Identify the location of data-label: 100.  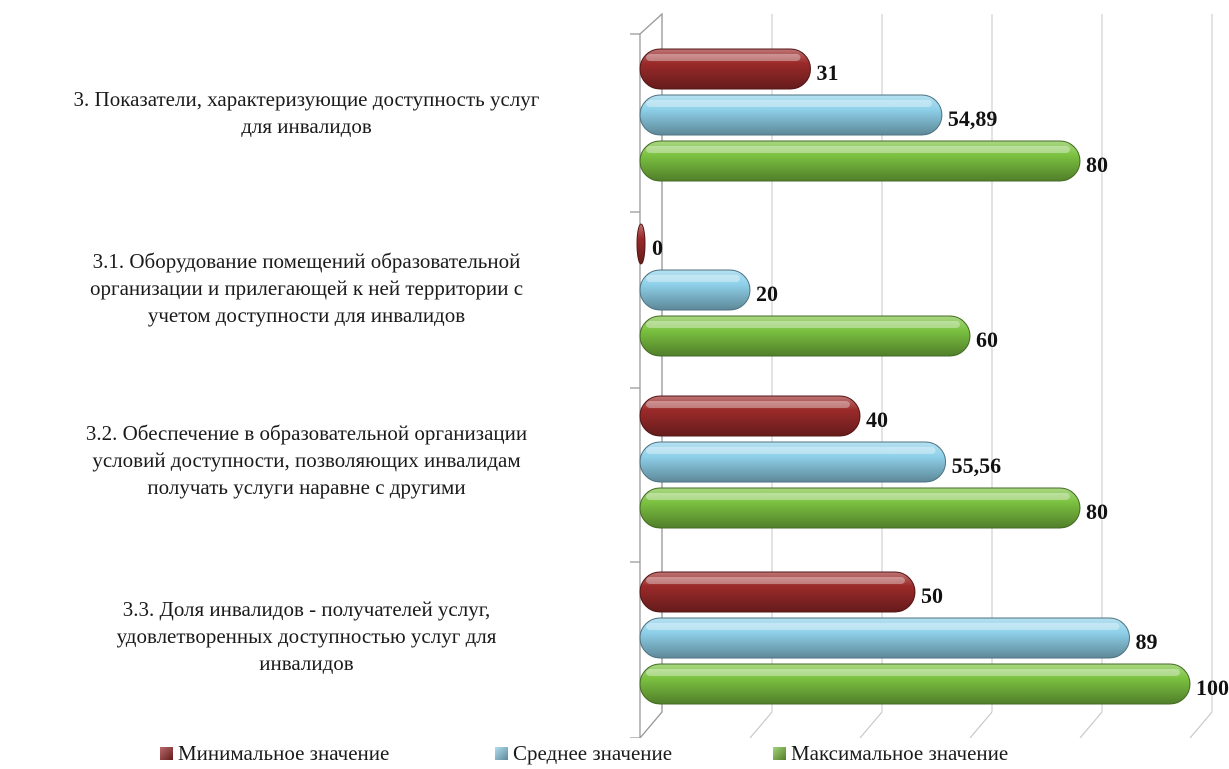
(1212, 687).